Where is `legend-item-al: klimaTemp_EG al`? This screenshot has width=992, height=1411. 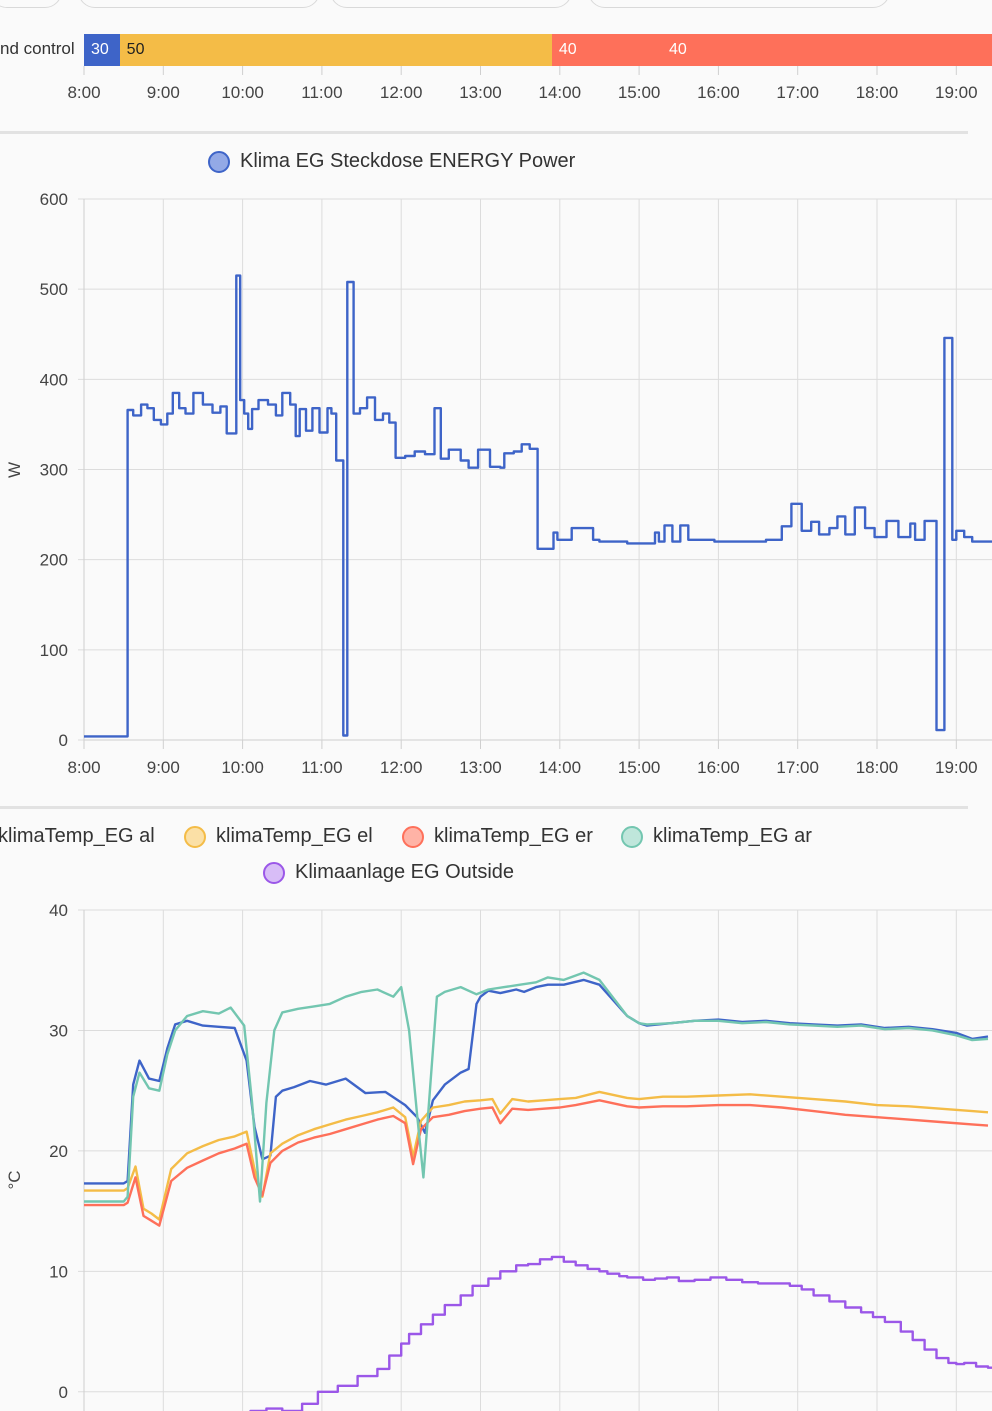 legend-item-al: klimaTemp_EG al is located at coordinates (77, 836).